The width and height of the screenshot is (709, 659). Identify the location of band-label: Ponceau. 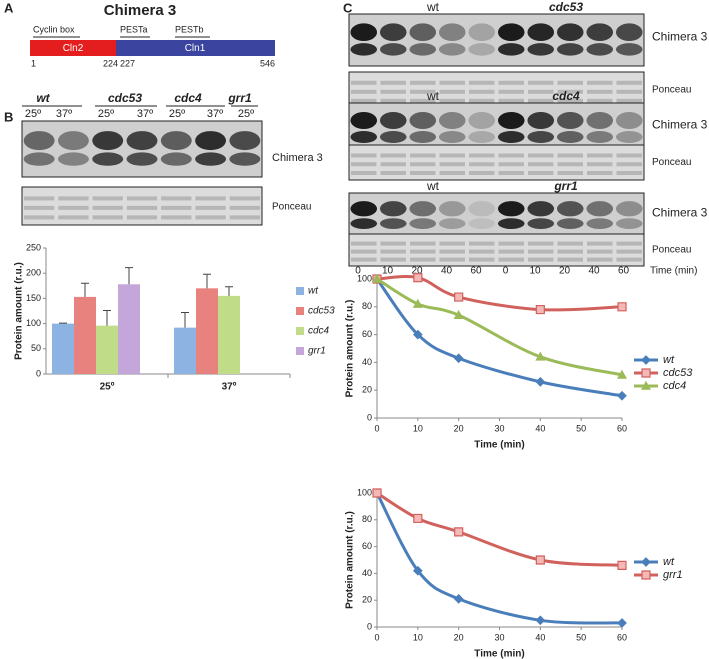
(291, 207).